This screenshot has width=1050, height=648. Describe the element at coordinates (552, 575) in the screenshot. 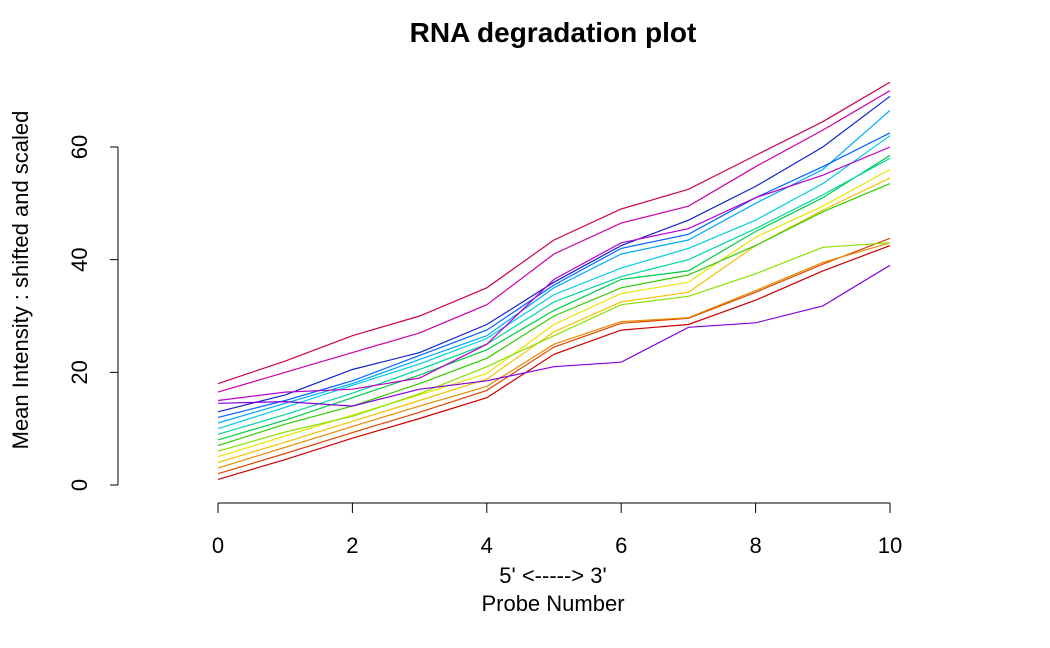

I see `x-axis-label-direction: 5' <-----> 3'` at that location.